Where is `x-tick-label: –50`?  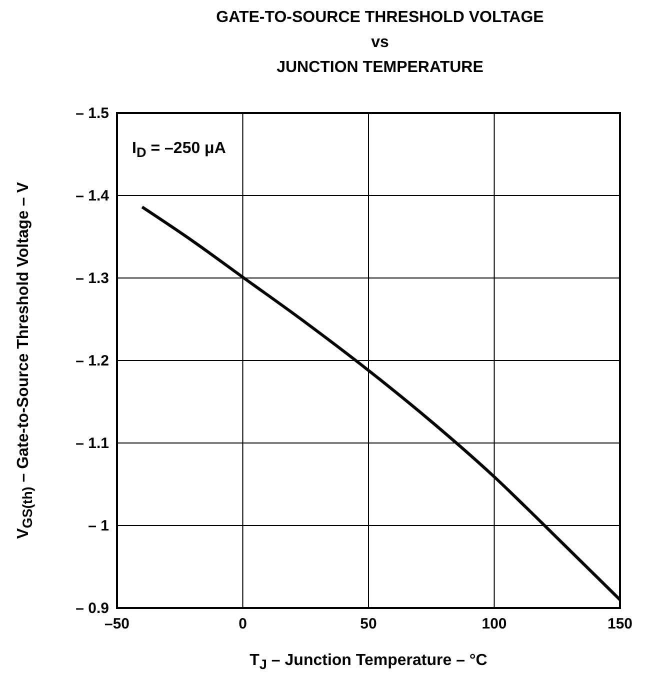 x-tick-label: –50 is located at coordinates (117, 624).